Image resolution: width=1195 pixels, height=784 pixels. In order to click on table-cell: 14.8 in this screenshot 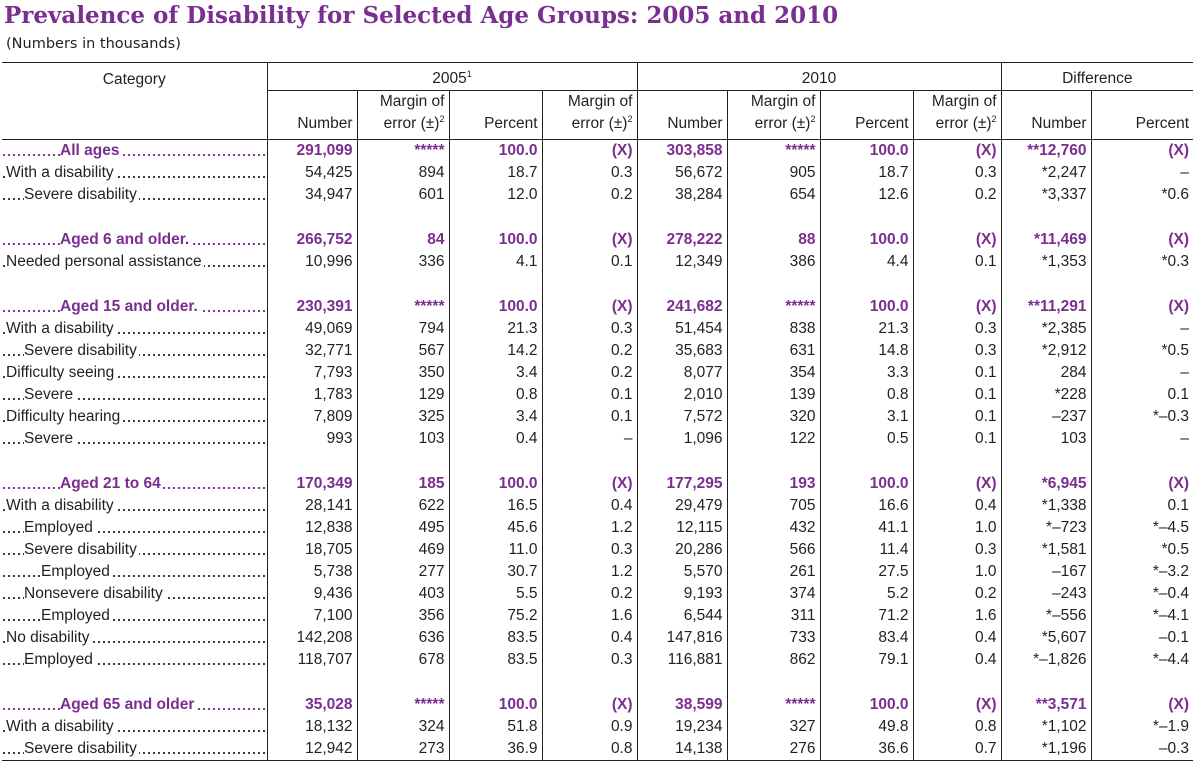, I will do `click(866, 351)`.